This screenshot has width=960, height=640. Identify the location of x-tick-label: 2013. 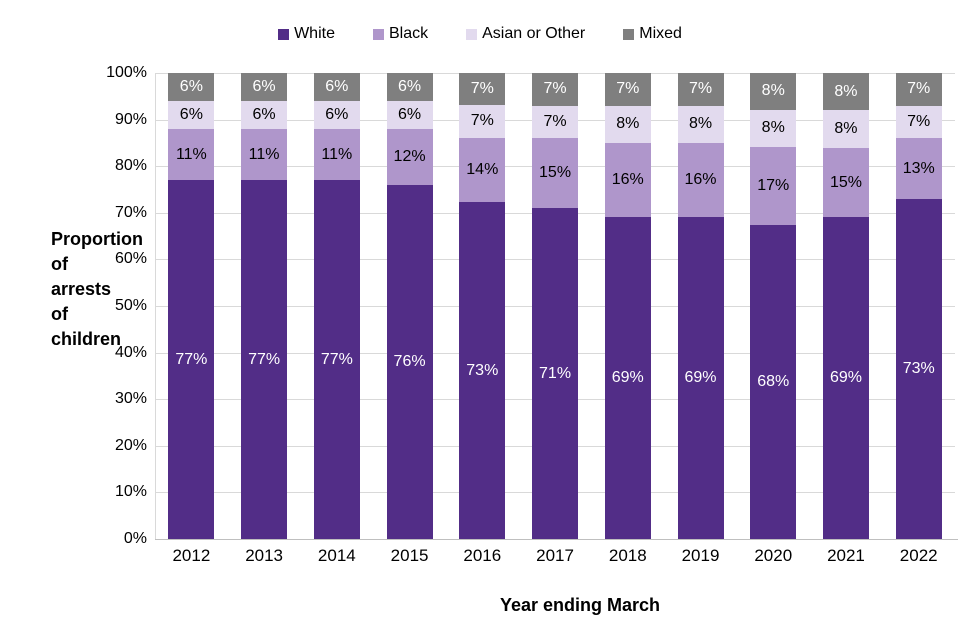
(264, 555).